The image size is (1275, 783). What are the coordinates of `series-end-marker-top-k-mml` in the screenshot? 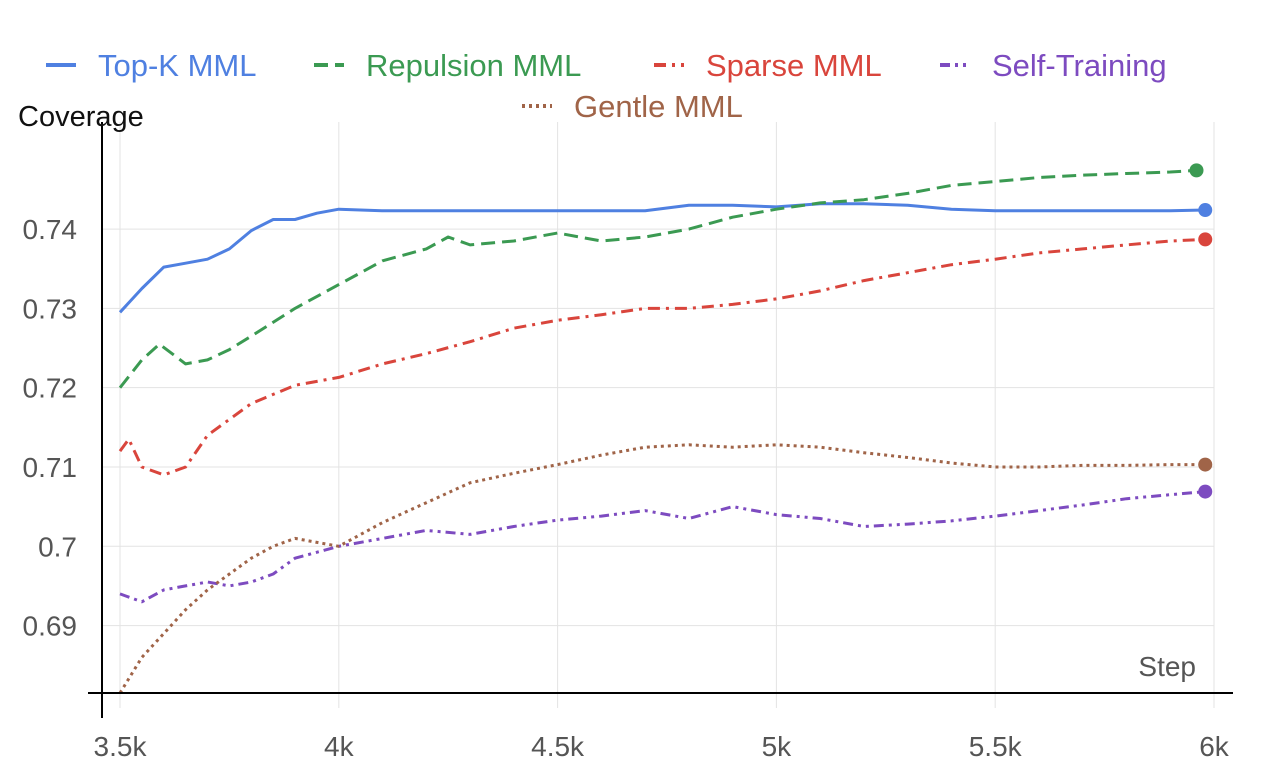 It's located at (1205, 210).